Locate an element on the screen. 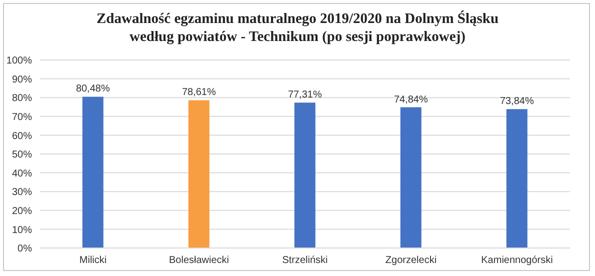 Image resolution: width=595 pixels, height=276 pixels. data-label: 77,31% is located at coordinates (305, 95).